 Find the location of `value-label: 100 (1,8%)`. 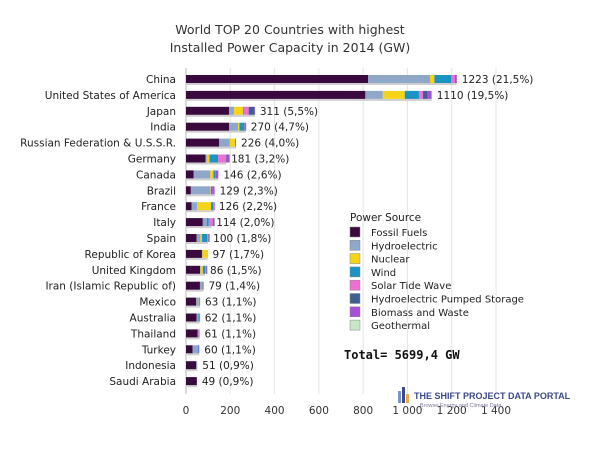

value-label: 100 (1,8%) is located at coordinates (242, 239).